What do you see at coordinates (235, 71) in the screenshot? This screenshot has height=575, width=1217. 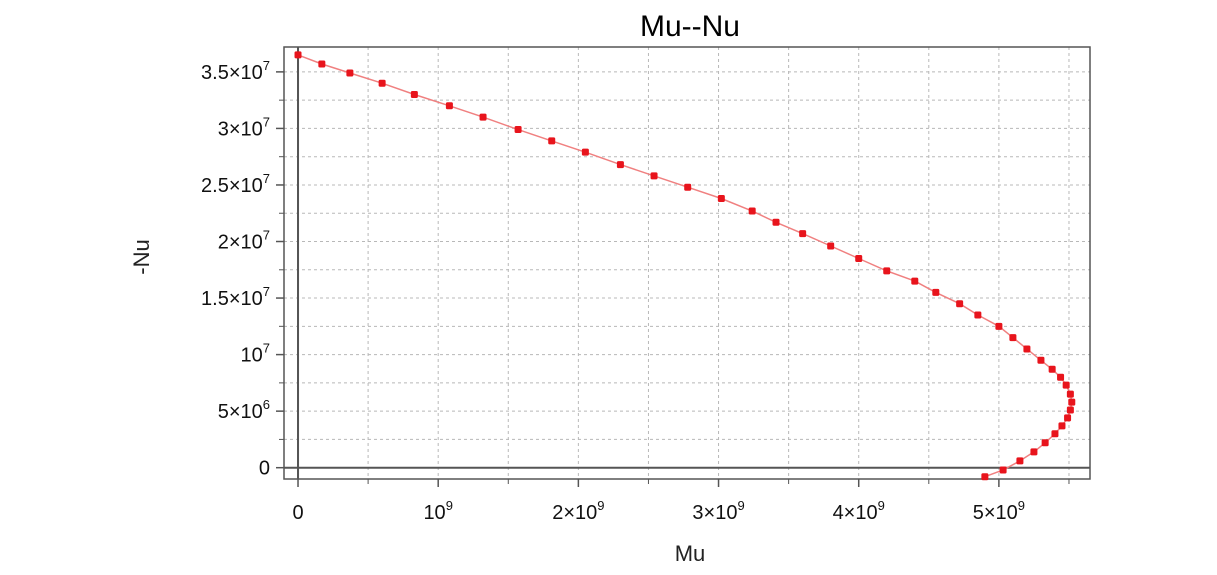 I see `y-tick-label: 3.5×10⁷` at bounding box center [235, 71].